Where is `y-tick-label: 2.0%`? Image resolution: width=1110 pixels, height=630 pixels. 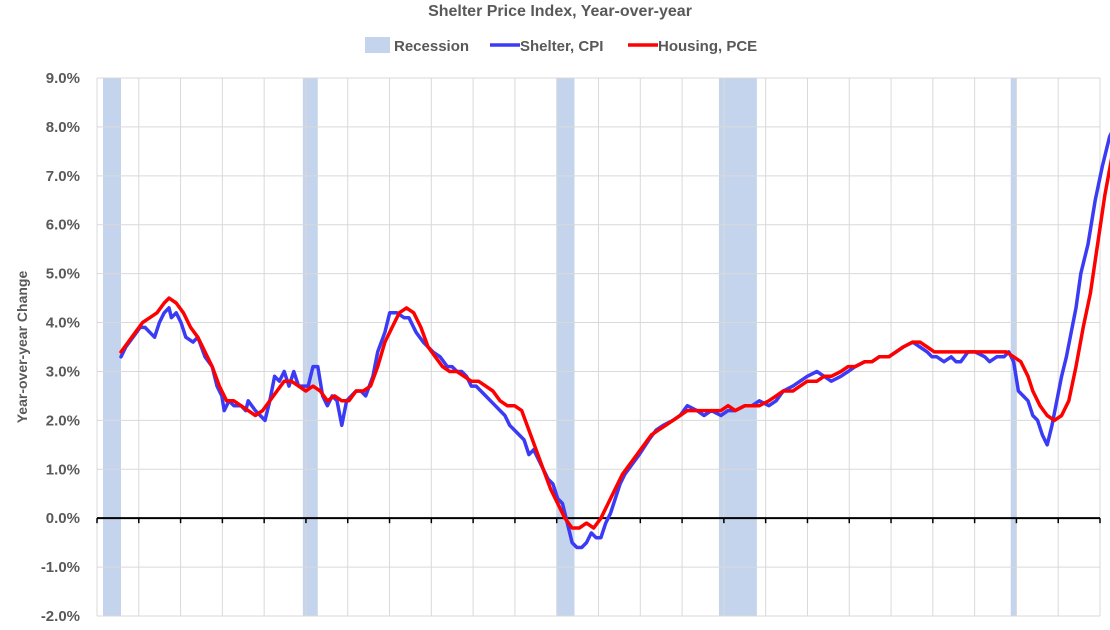
y-tick-label: 2.0% is located at coordinates (63, 420).